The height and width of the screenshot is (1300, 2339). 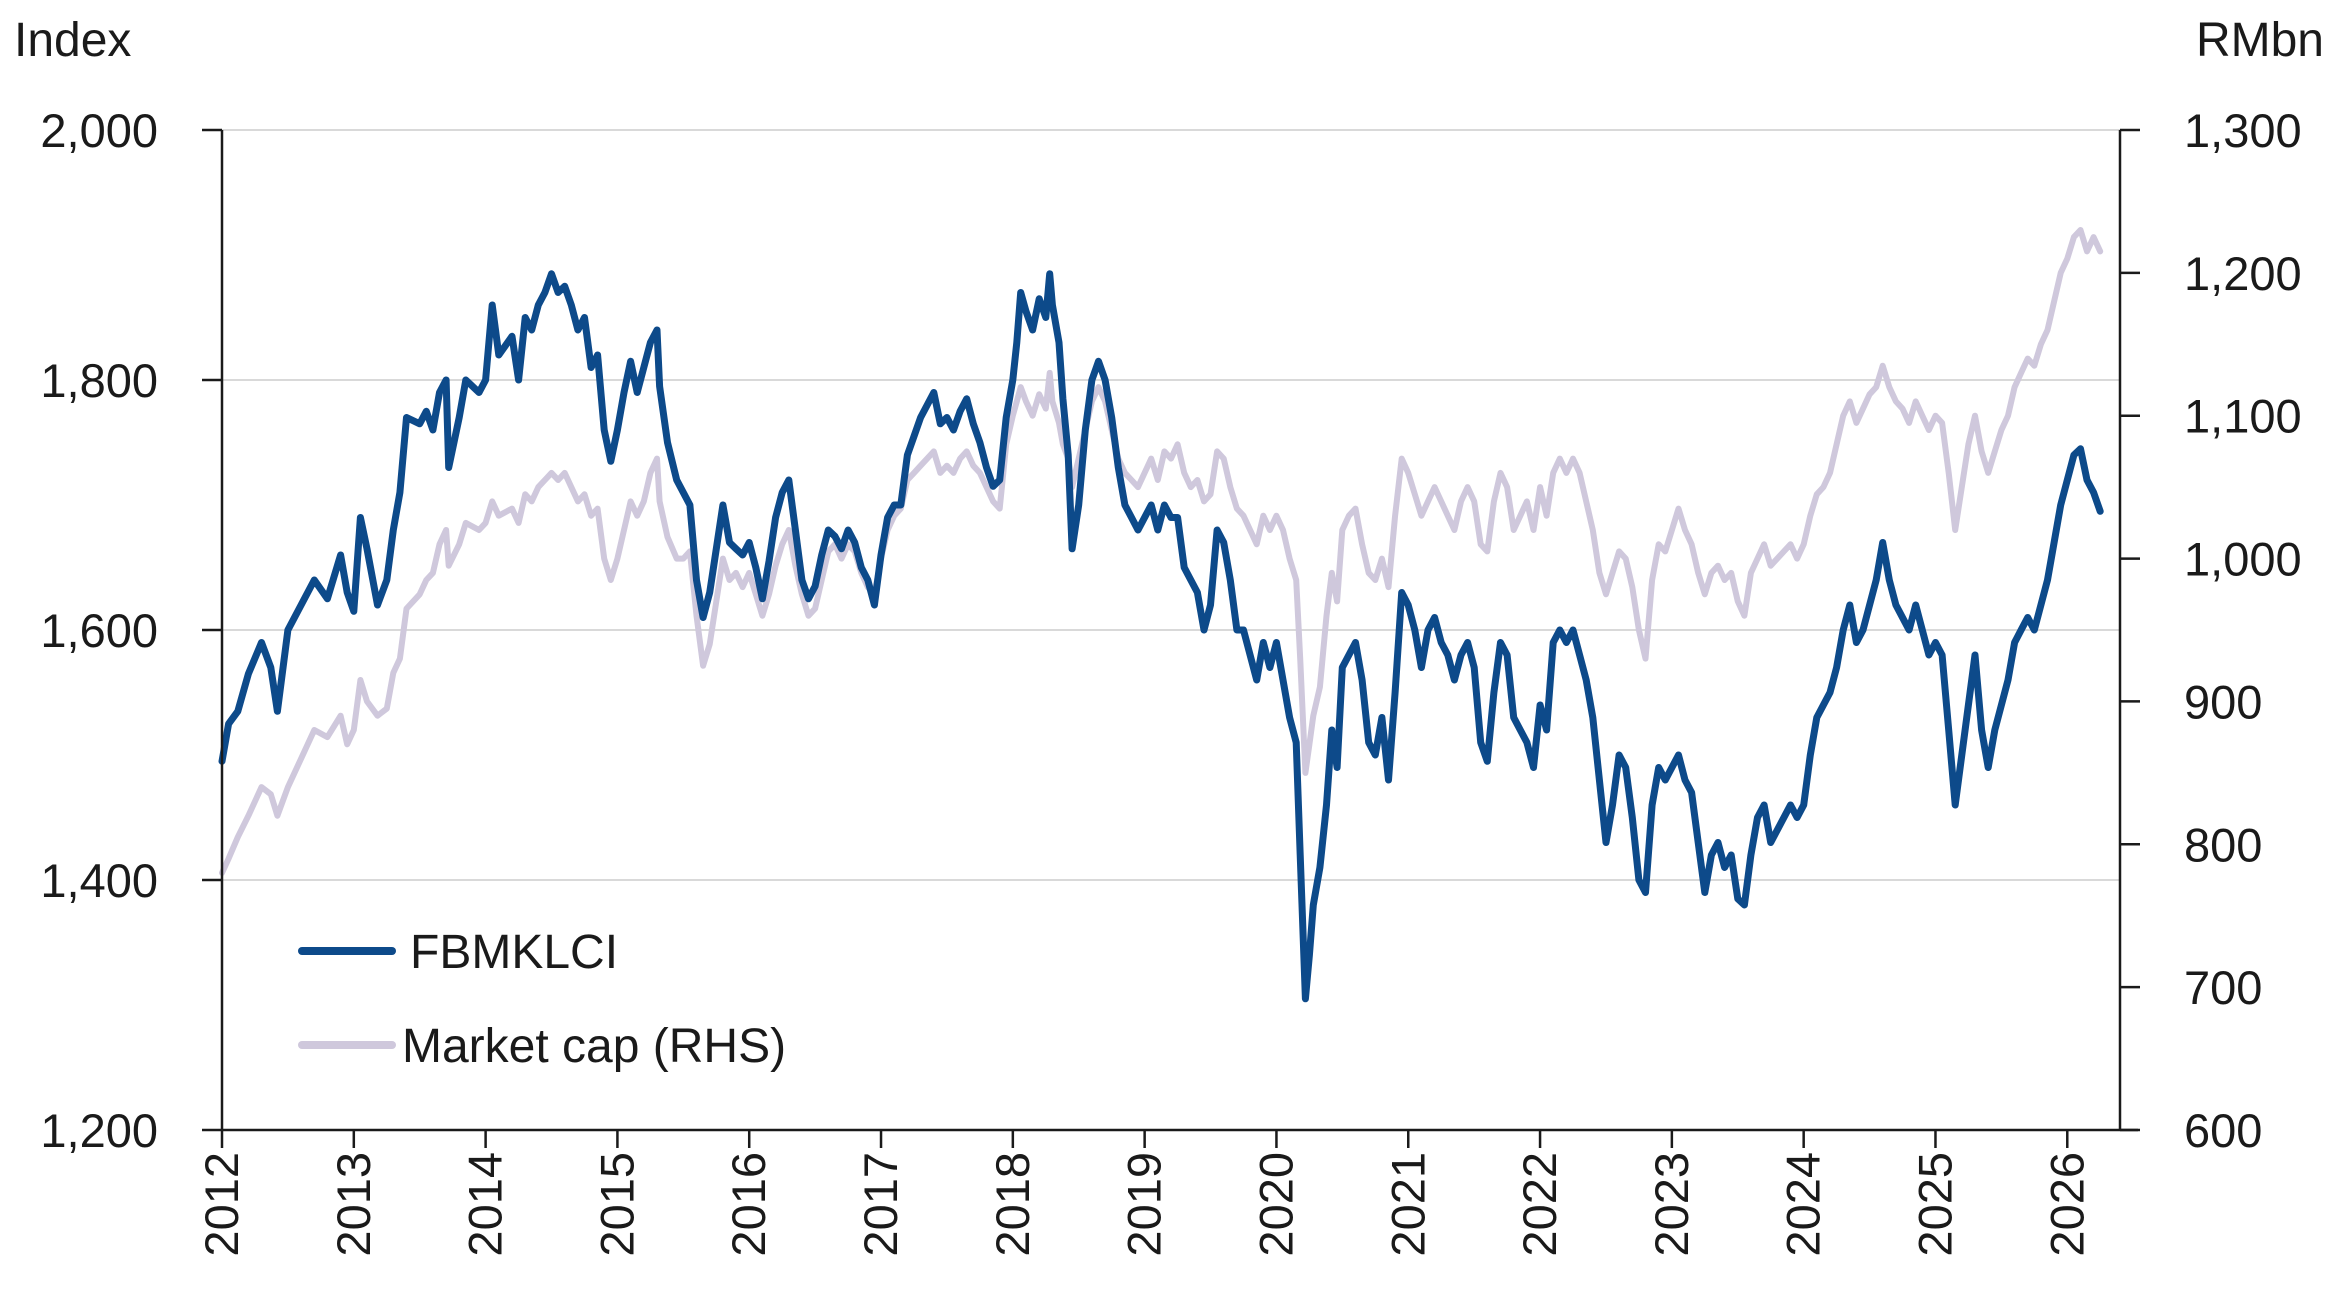 I want to click on right-tick-label: 1,100, so click(x=2243, y=416).